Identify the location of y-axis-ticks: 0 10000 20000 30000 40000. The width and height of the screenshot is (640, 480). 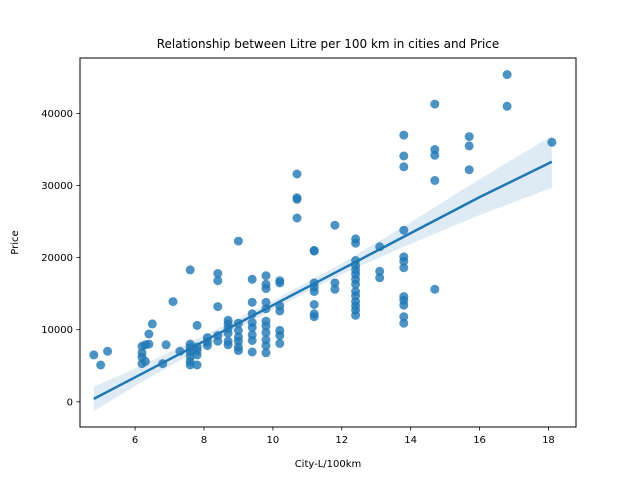
(60, 258).